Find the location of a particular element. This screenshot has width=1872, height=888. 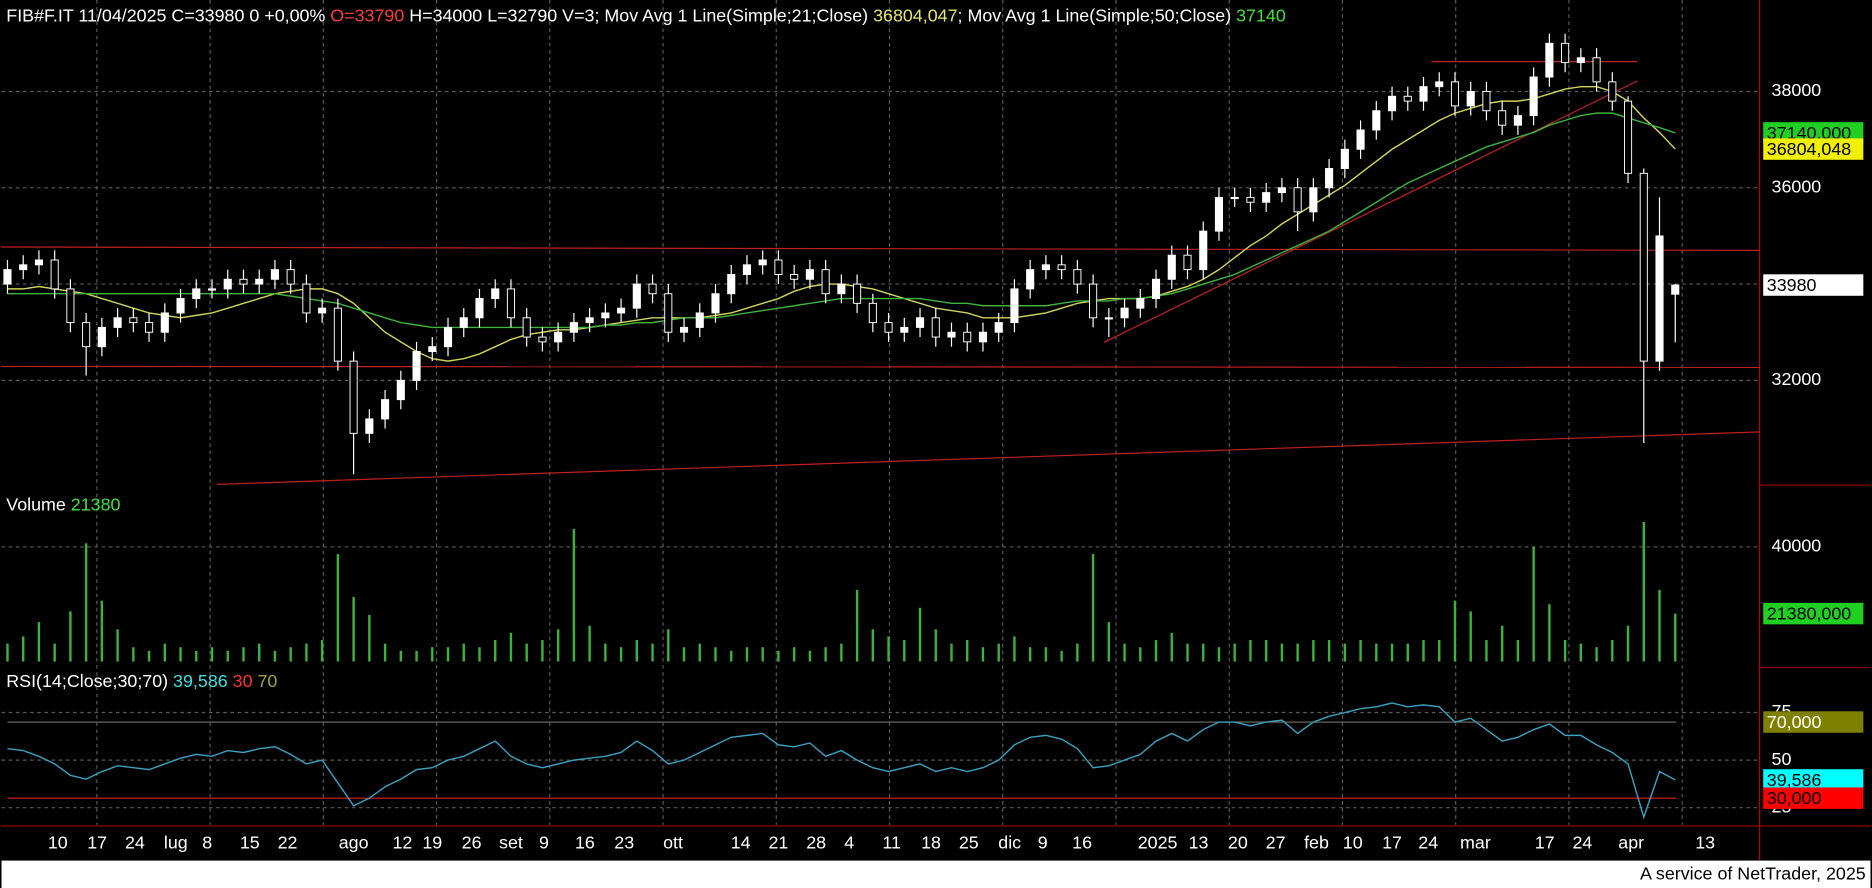

label-segment: H=34000 L=32790 V=3 is located at coordinates (499, 15).